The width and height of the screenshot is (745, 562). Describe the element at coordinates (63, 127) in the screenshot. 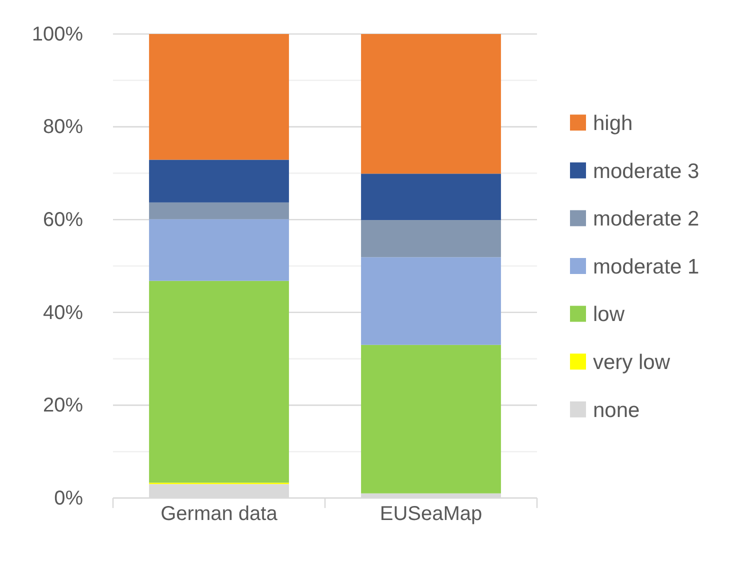

I see `y-tick-label: 80%` at that location.